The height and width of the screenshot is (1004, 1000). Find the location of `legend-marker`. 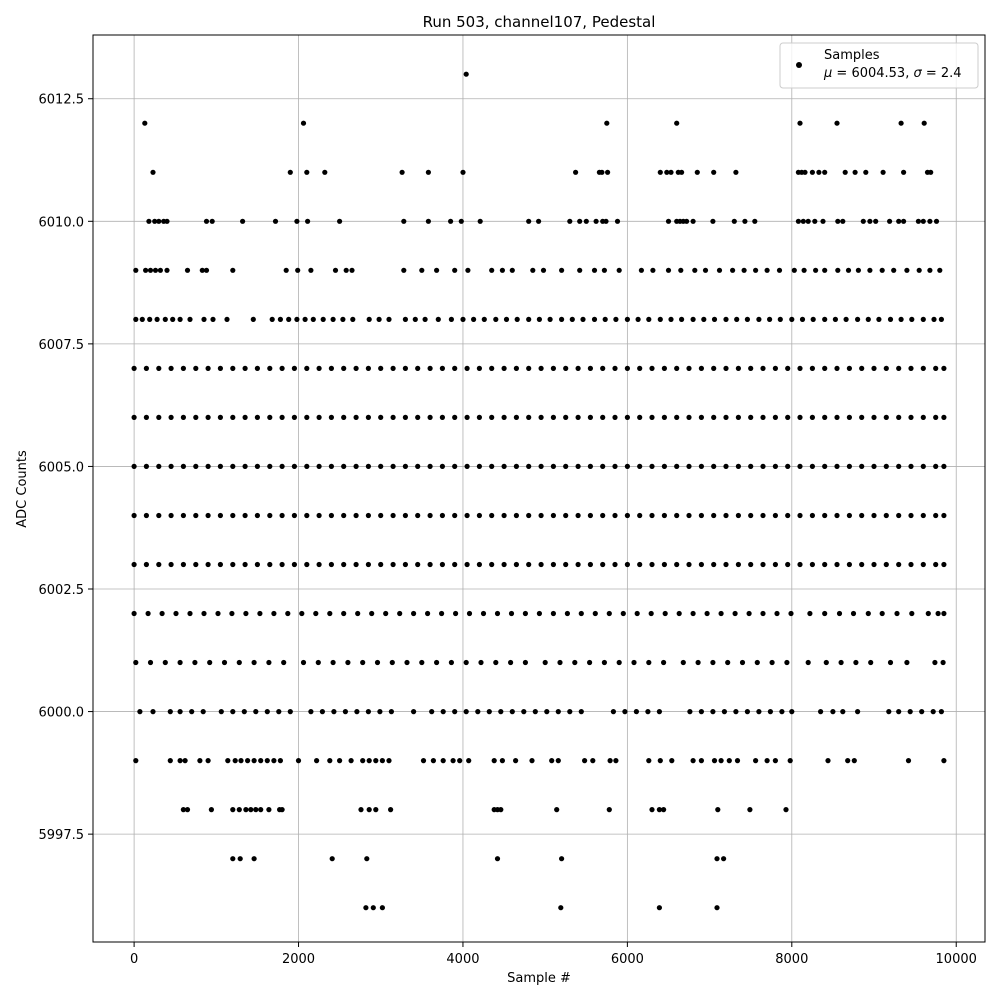

legend-marker is located at coordinates (799, 65).